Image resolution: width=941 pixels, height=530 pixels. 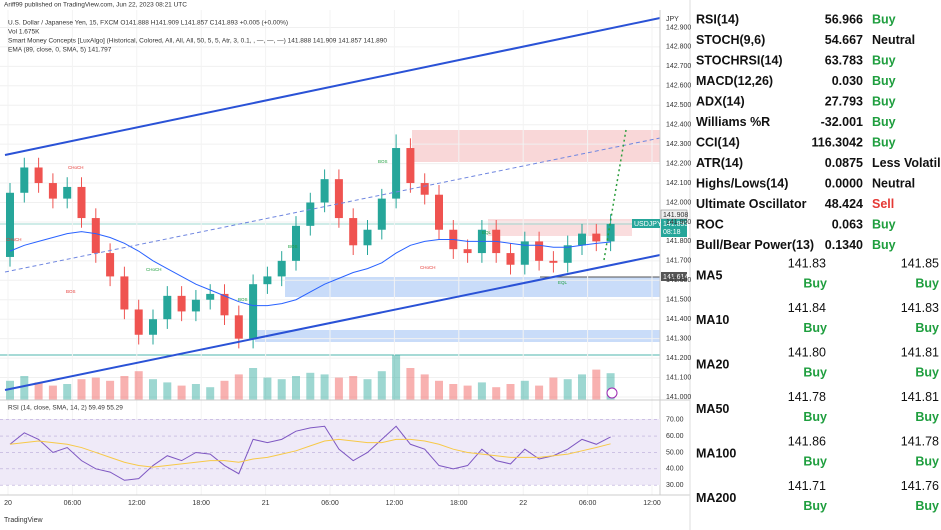 I want to click on indicator-name: CCI(14), so click(x=718, y=142).